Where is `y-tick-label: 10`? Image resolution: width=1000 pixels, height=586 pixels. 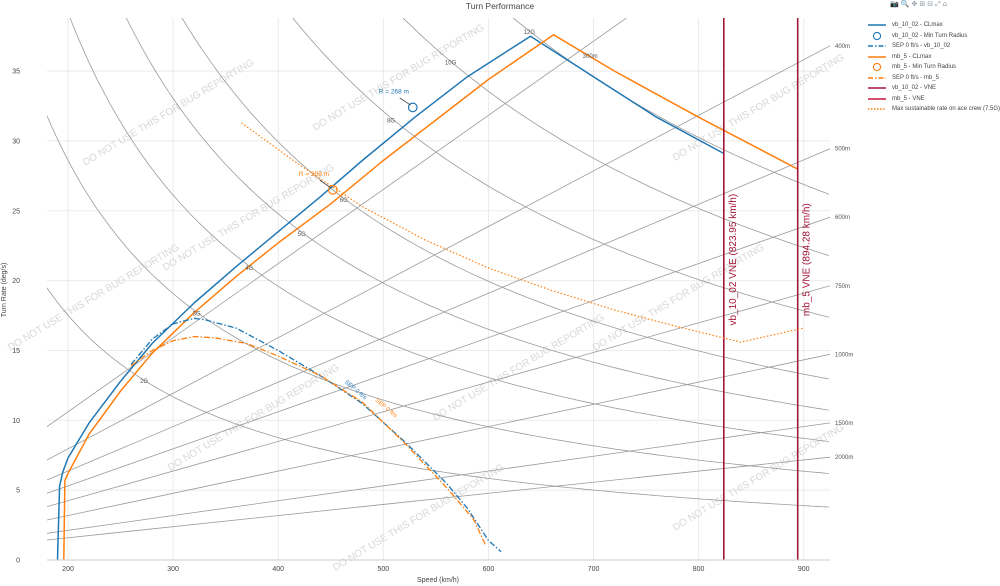 y-tick-label: 10 is located at coordinates (16, 421).